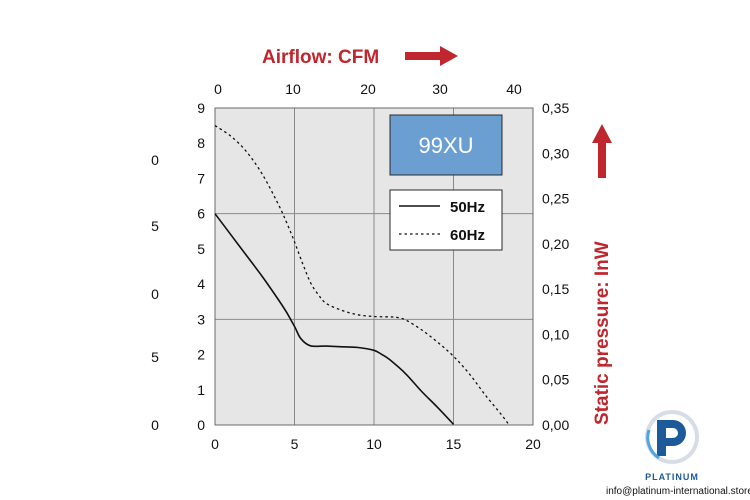 This screenshot has width=750, height=500. What do you see at coordinates (467, 235) in the screenshot?
I see `legend-label-60hz: 60Hz` at bounding box center [467, 235].